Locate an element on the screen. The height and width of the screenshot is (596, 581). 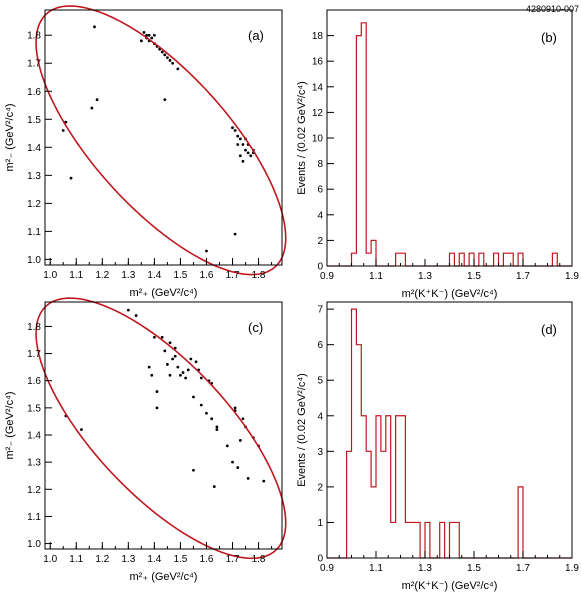
panel-a-ytick-label: 1.1 is located at coordinates (34, 232).